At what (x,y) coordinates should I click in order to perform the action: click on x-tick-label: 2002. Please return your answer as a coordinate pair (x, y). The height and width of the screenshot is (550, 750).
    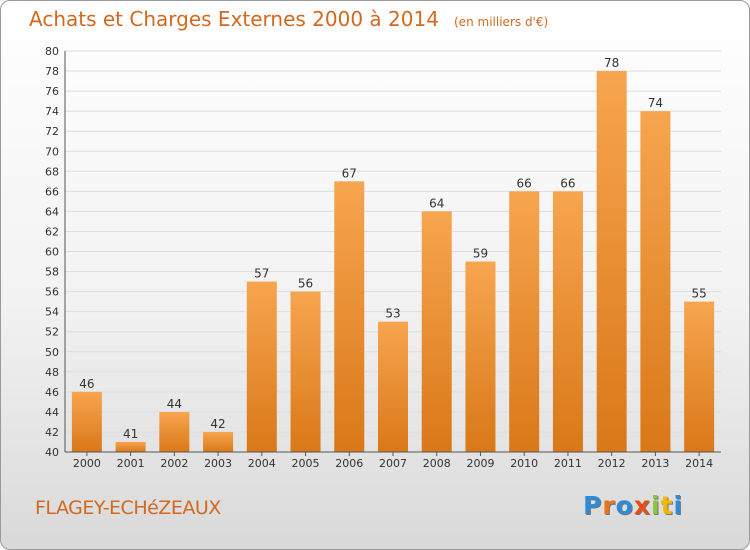
    Looking at the image, I should click on (174, 463).